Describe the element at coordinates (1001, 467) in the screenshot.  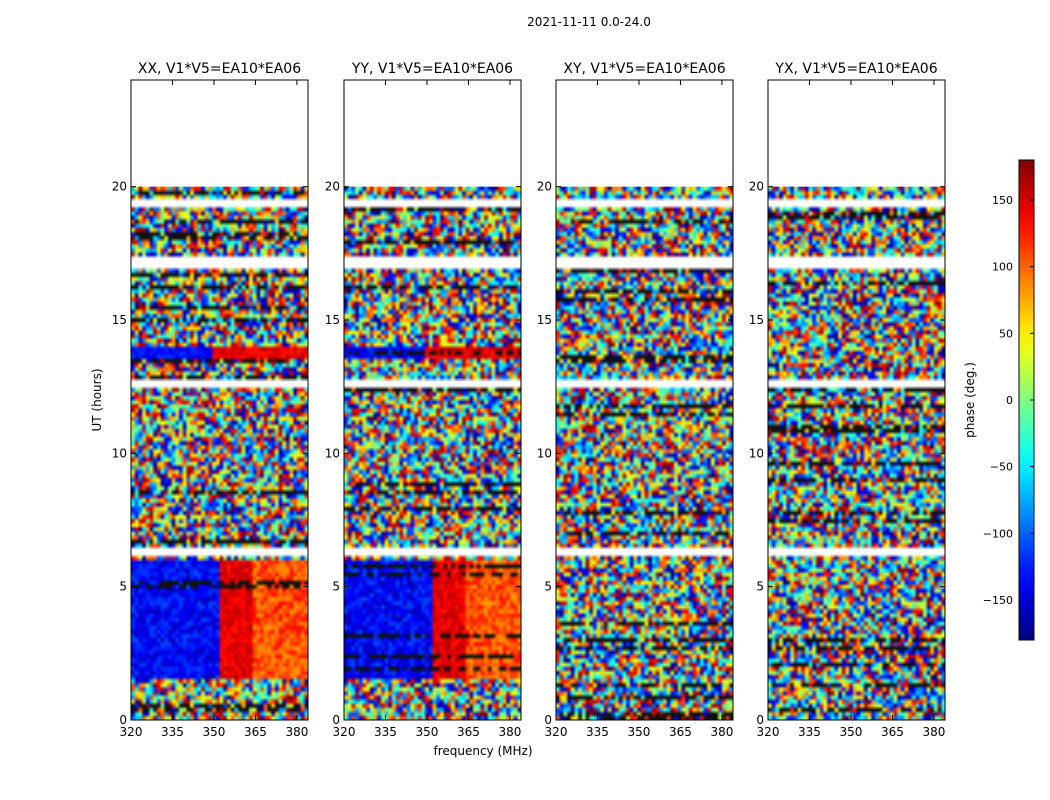
I see `colorbar-tick-label: −50` at that location.